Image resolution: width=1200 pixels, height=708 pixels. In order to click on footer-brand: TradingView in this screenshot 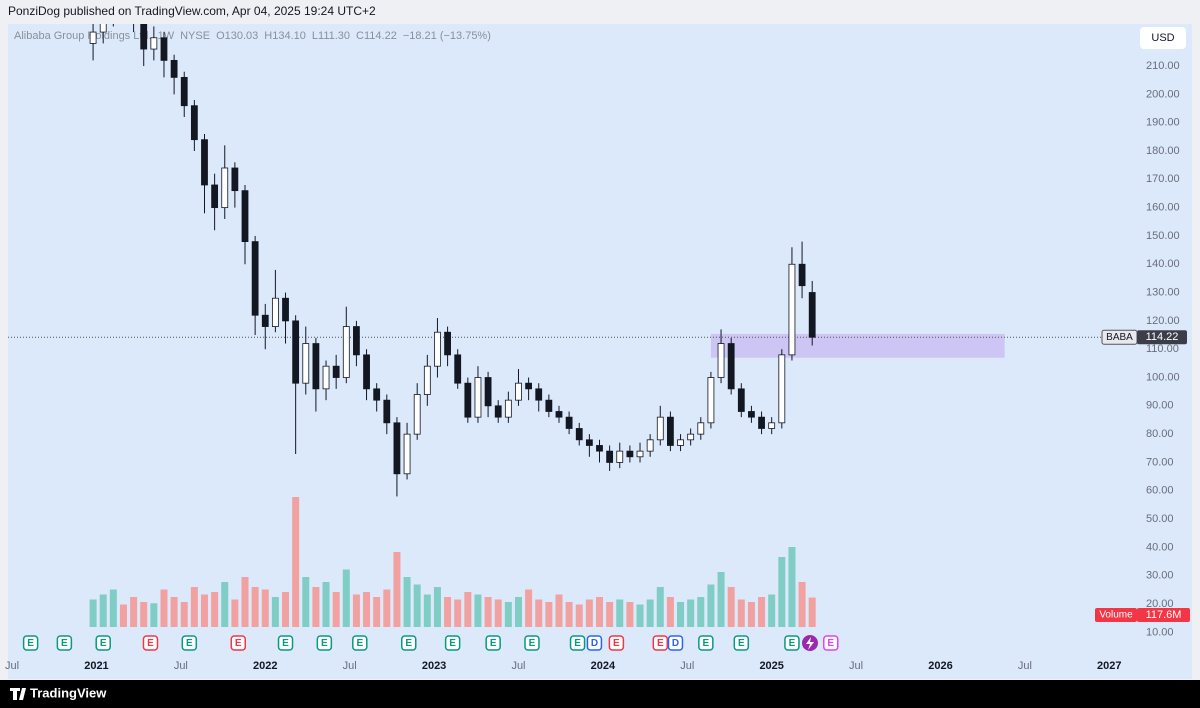, I will do `click(68, 692)`.